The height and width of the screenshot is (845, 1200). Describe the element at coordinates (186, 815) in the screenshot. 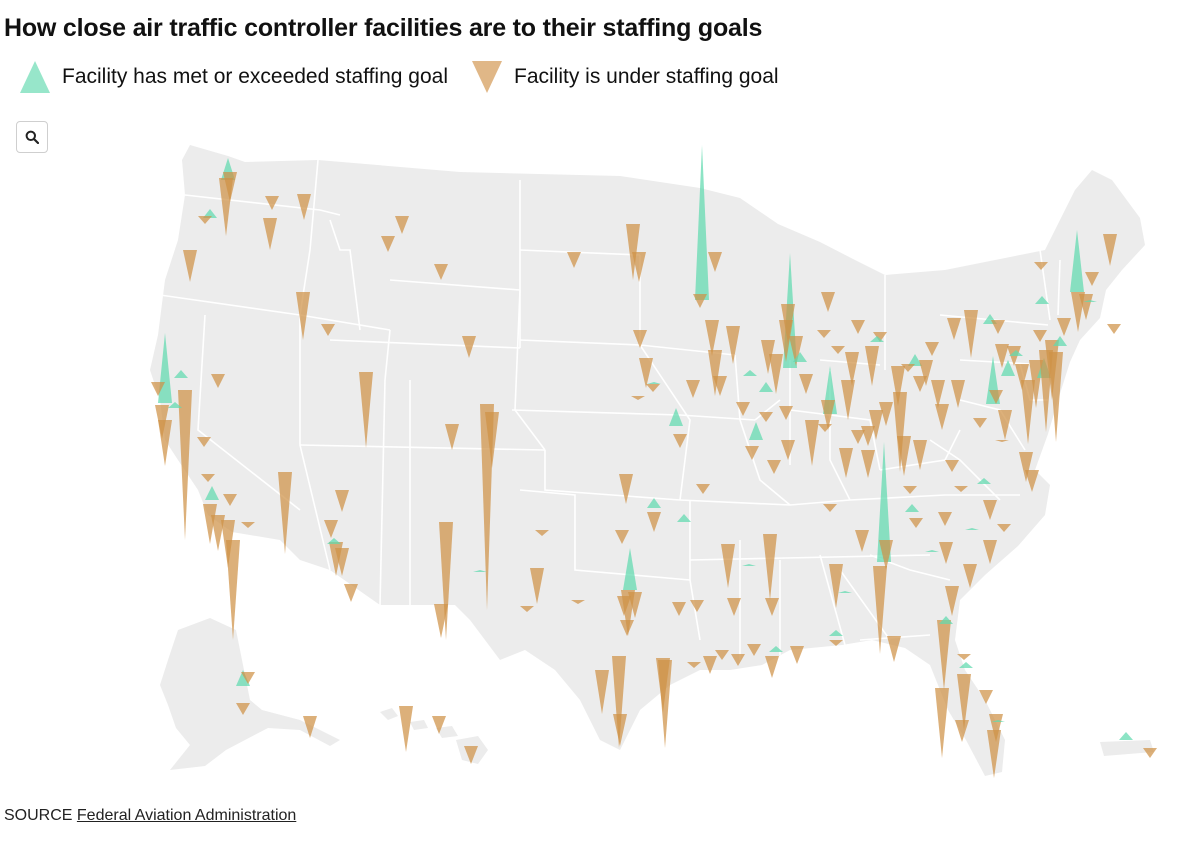

I see `source-link: Federal Aviation Administration` at that location.